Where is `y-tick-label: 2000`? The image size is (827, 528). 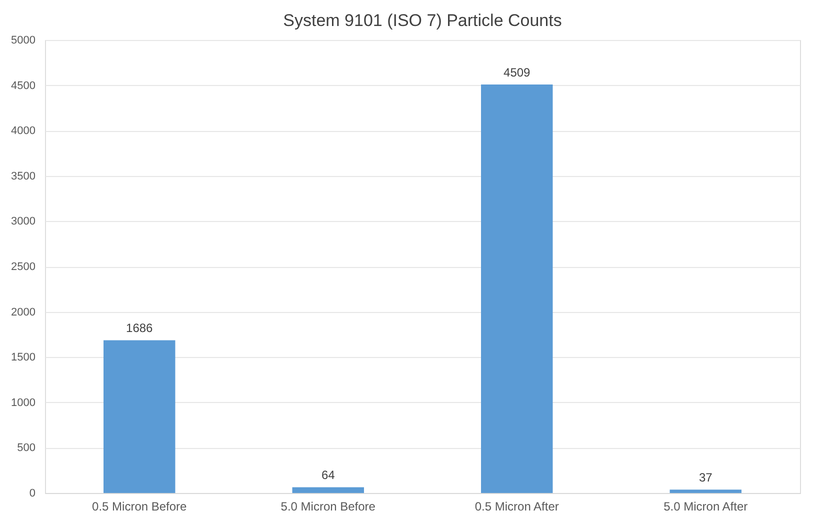
y-tick-label: 2000 is located at coordinates (23, 312).